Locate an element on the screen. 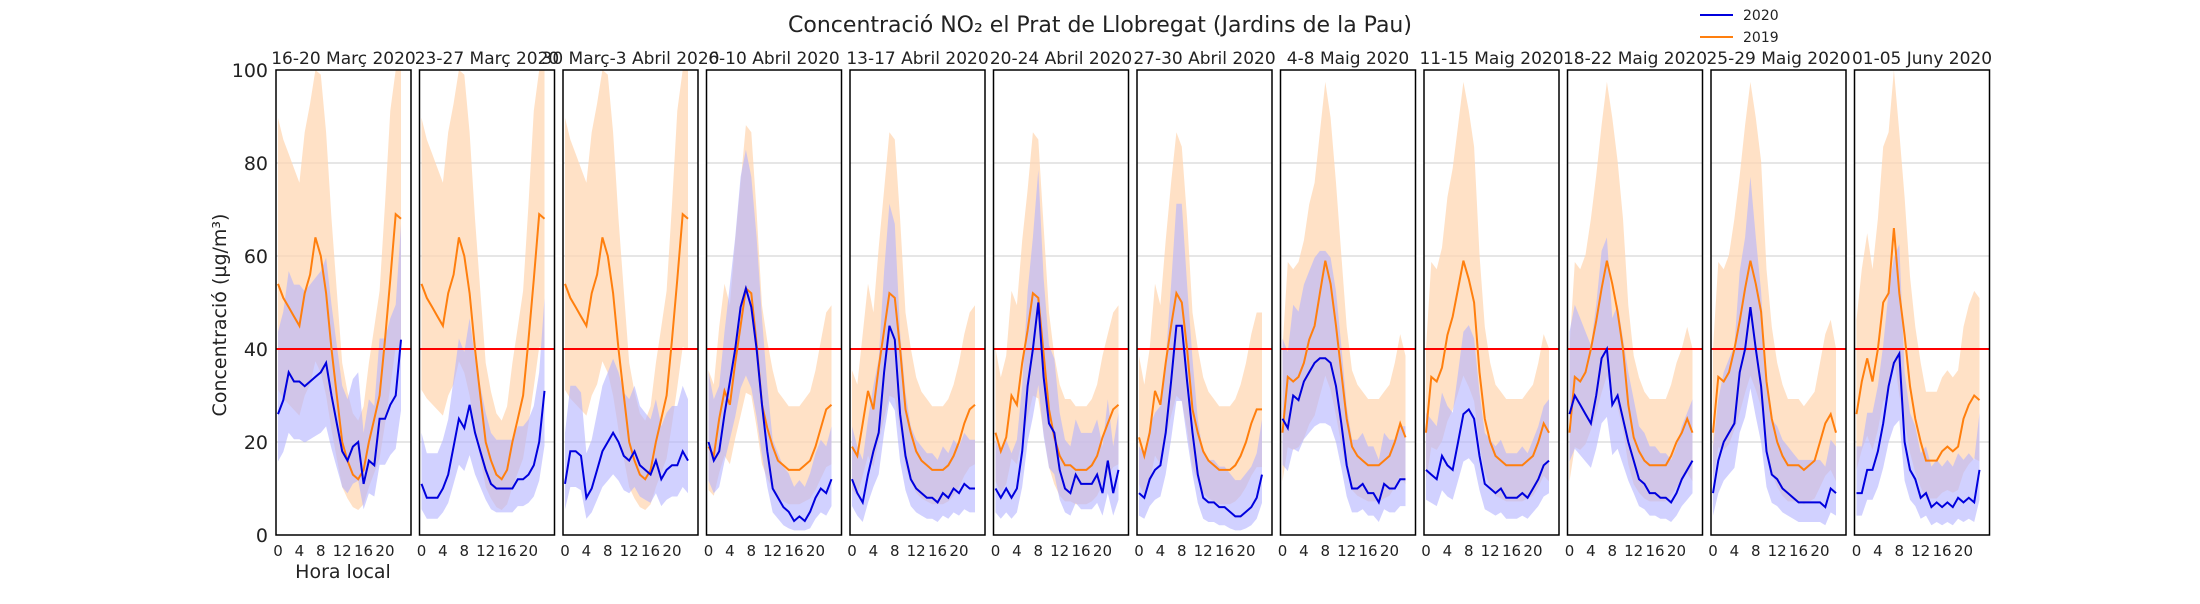  panel-4: 6-10 Abril 2020 0 4 8 12 16 20 is located at coordinates (773, 304).